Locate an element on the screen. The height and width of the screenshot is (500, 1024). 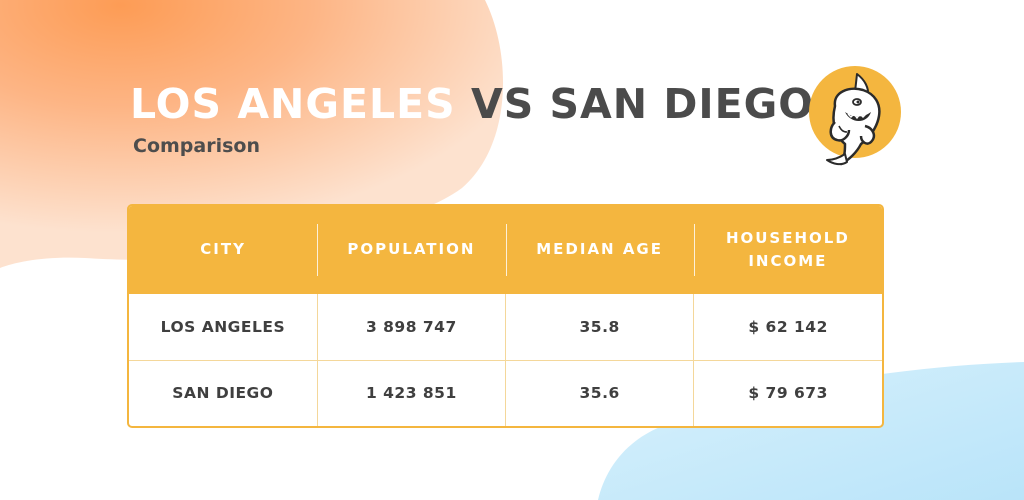
cell-household-income: $ 79 673 is located at coordinates (787, 392).